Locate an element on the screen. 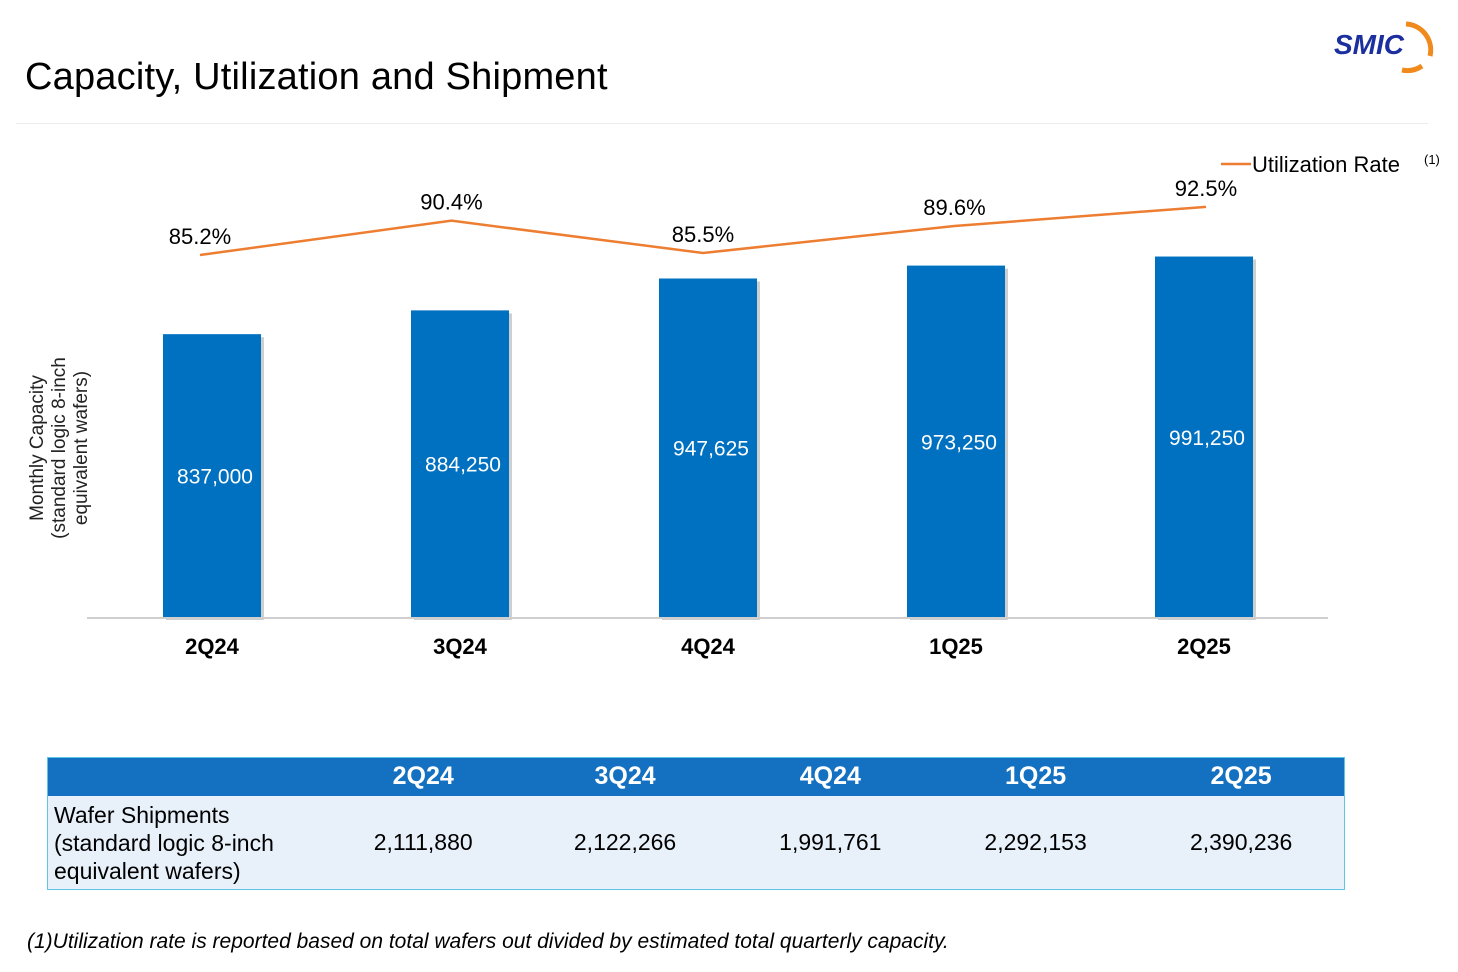 The height and width of the screenshot is (972, 1458). utilization-data-label: 89.6% is located at coordinates (954, 207).